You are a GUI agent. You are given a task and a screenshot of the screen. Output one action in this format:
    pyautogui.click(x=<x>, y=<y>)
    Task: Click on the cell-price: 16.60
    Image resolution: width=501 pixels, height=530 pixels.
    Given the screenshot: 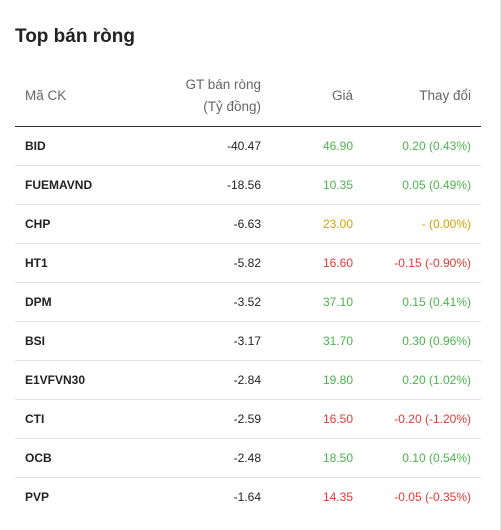 What is the action you would take?
    pyautogui.click(x=307, y=263)
    